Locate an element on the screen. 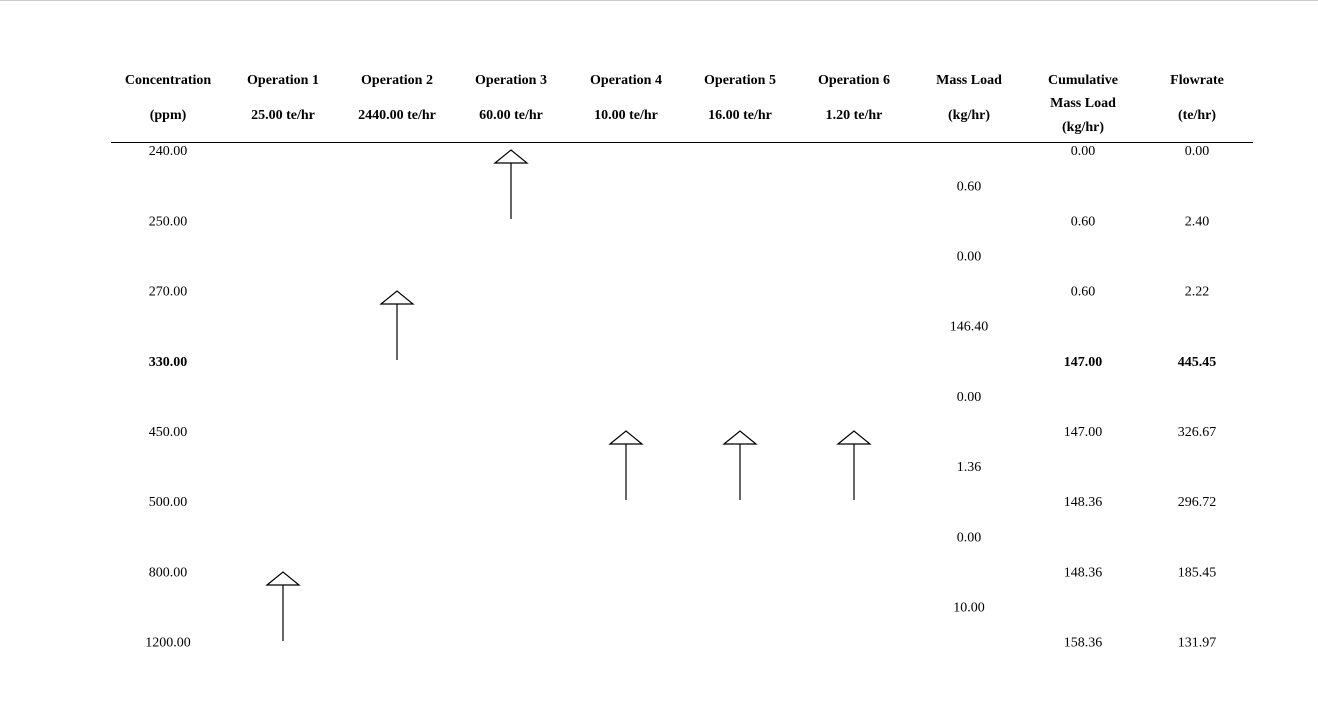 The image size is (1318, 722). concentration: 250.00 is located at coordinates (168, 221).